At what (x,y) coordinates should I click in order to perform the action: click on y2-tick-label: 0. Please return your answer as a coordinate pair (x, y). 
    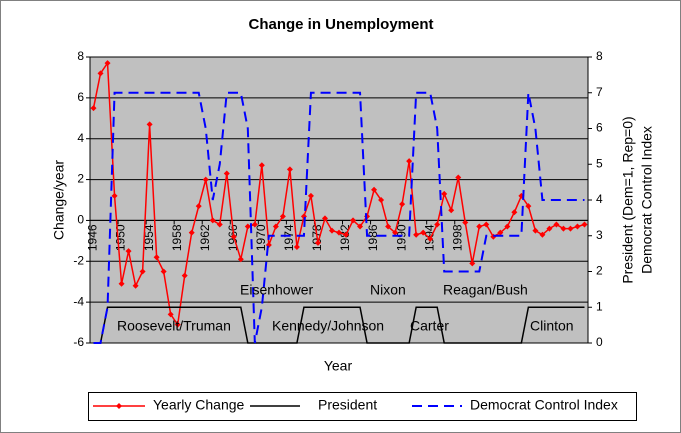
    Looking at the image, I should click on (599, 342).